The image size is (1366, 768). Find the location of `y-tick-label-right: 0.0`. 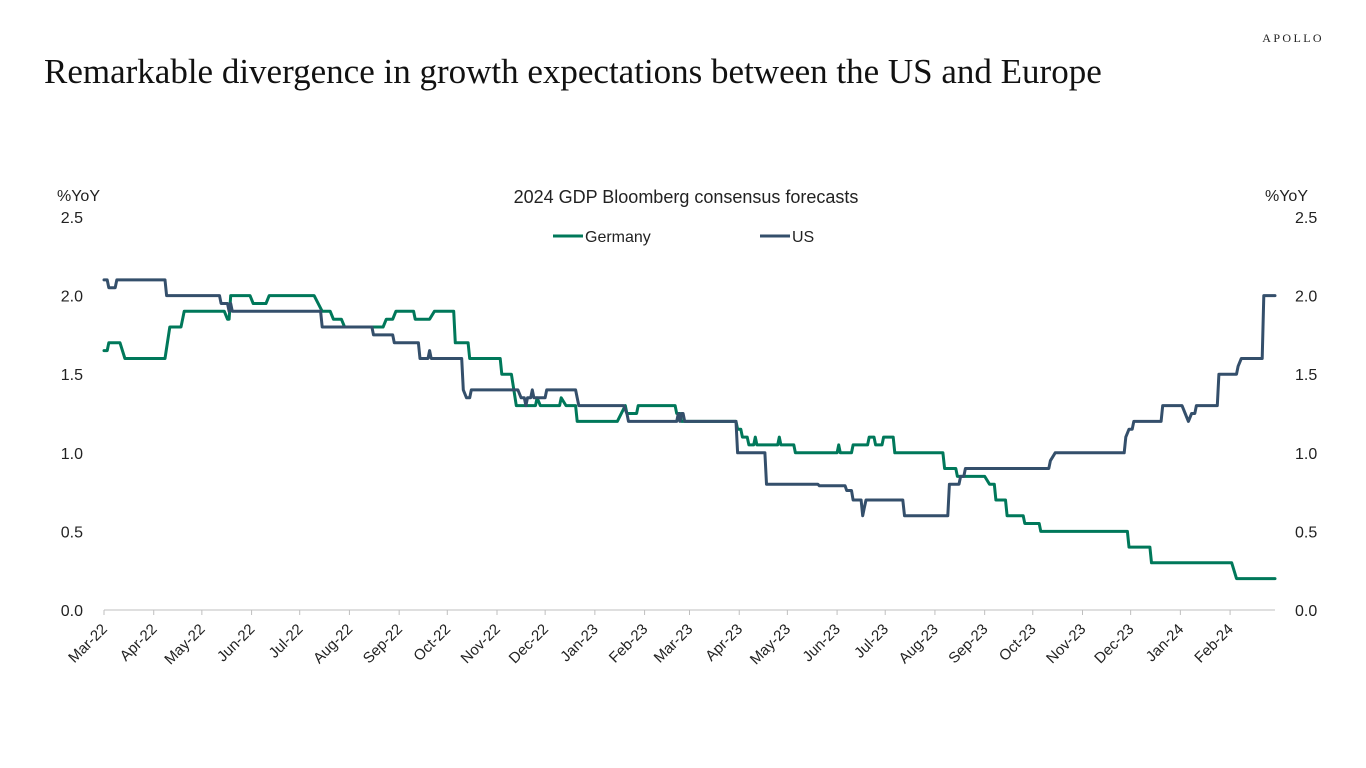

y-tick-label-right: 0.0 is located at coordinates (1306, 611).